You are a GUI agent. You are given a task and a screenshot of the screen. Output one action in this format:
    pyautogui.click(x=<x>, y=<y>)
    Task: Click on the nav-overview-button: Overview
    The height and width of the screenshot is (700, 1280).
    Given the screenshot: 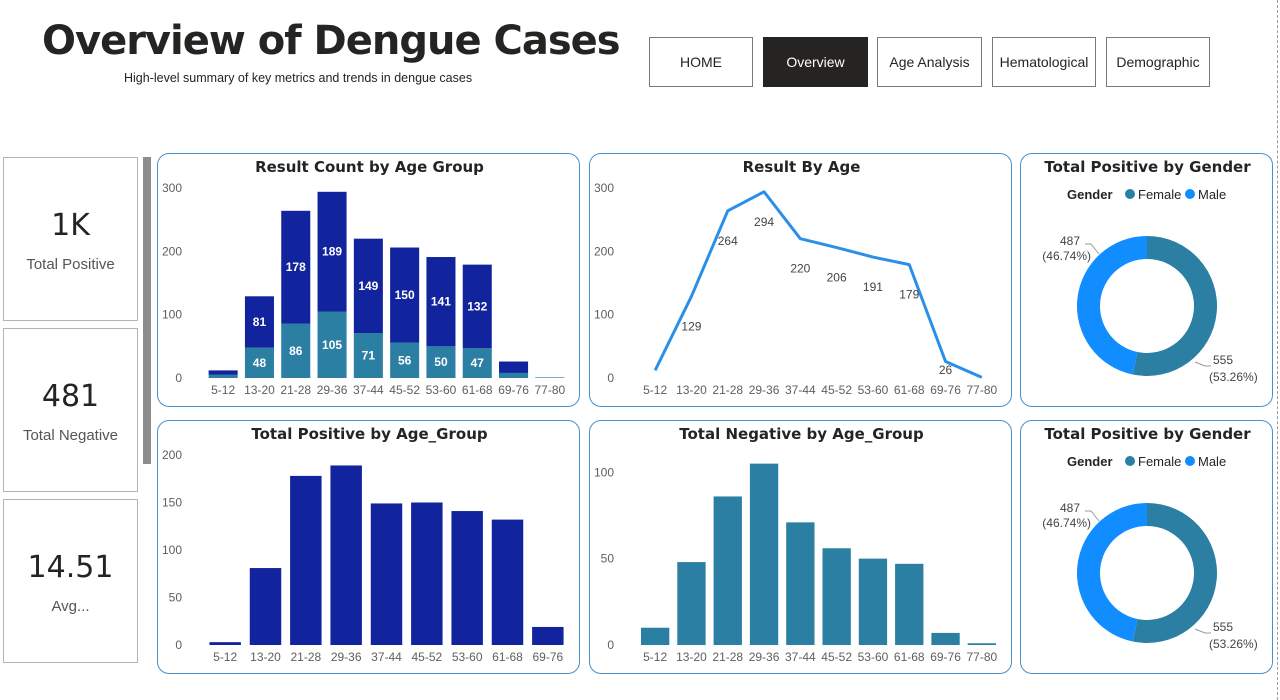 What is the action you would take?
    pyautogui.click(x=815, y=62)
    